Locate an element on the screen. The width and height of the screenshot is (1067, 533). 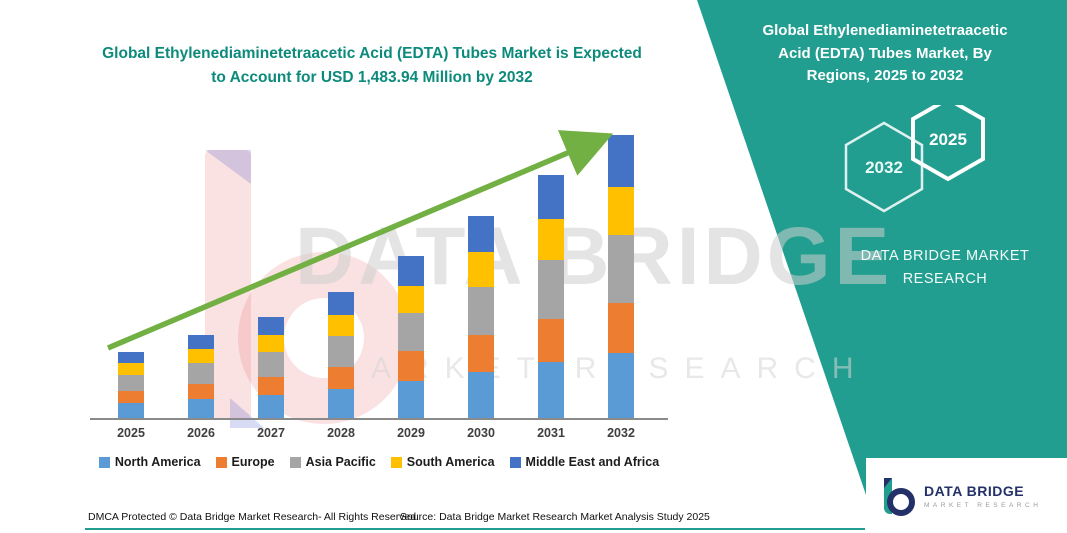
bar-2030 is located at coordinates (481, 316).